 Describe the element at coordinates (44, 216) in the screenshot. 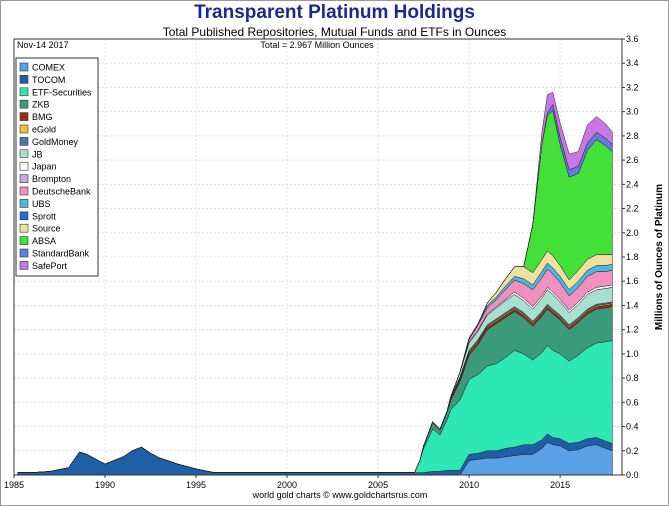

I see `legend-label: Sprott` at that location.